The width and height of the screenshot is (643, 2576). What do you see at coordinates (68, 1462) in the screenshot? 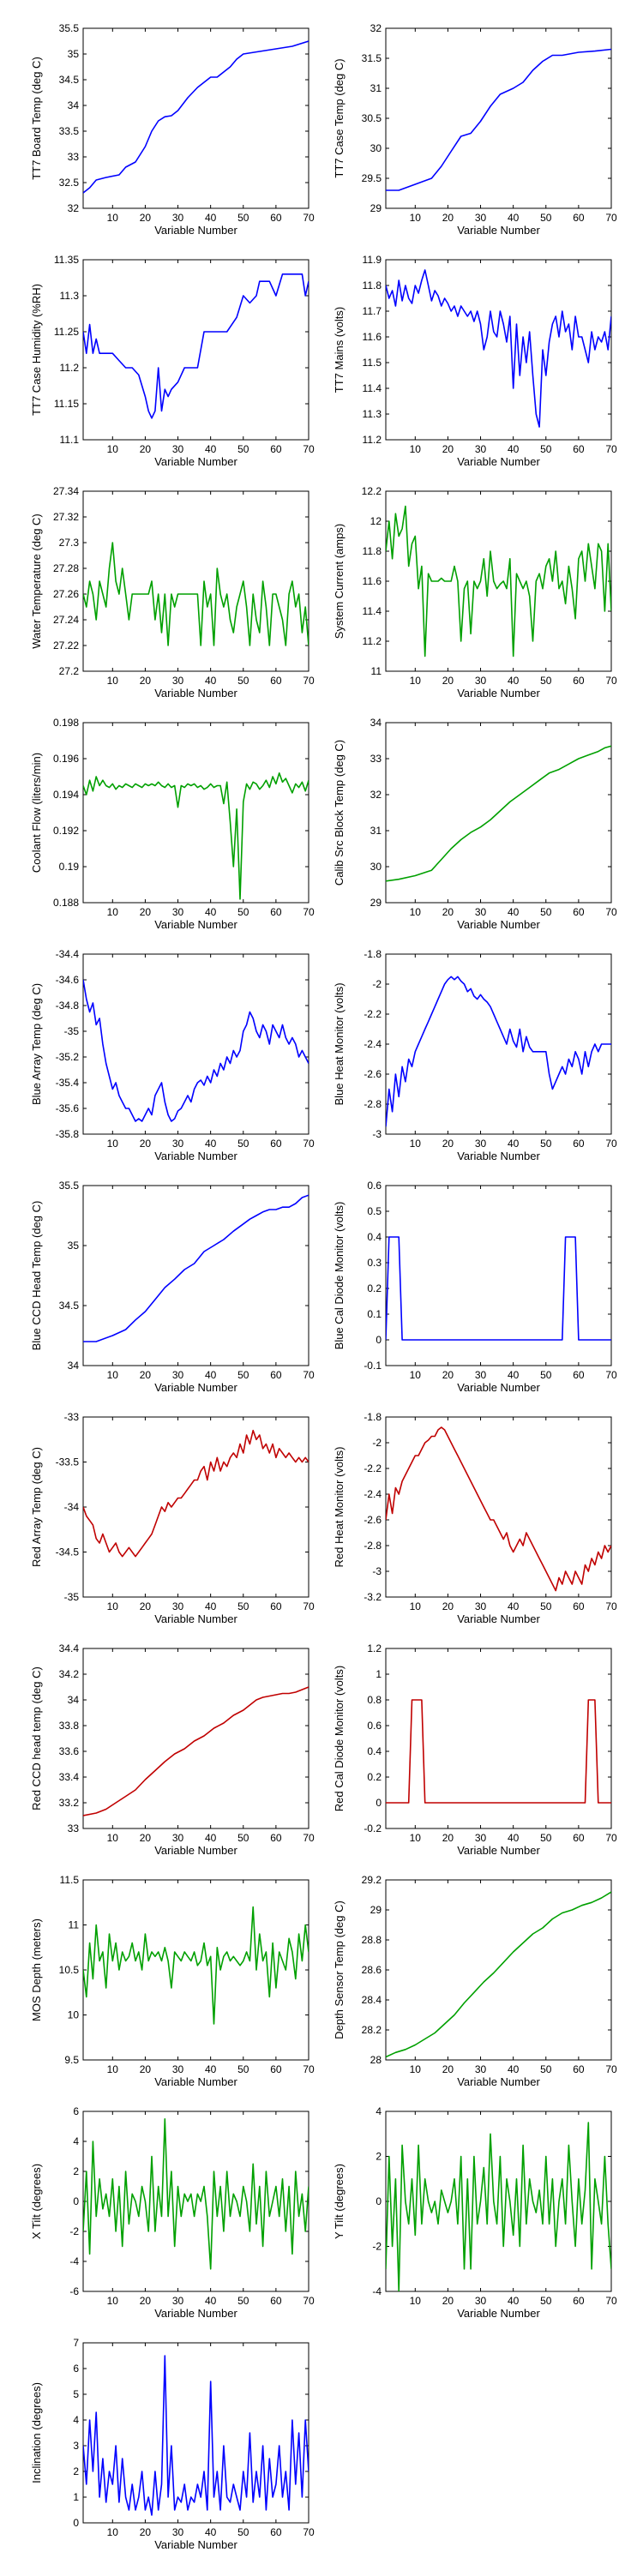
I see `y-tick-label: -33.5` at bounding box center [68, 1462].